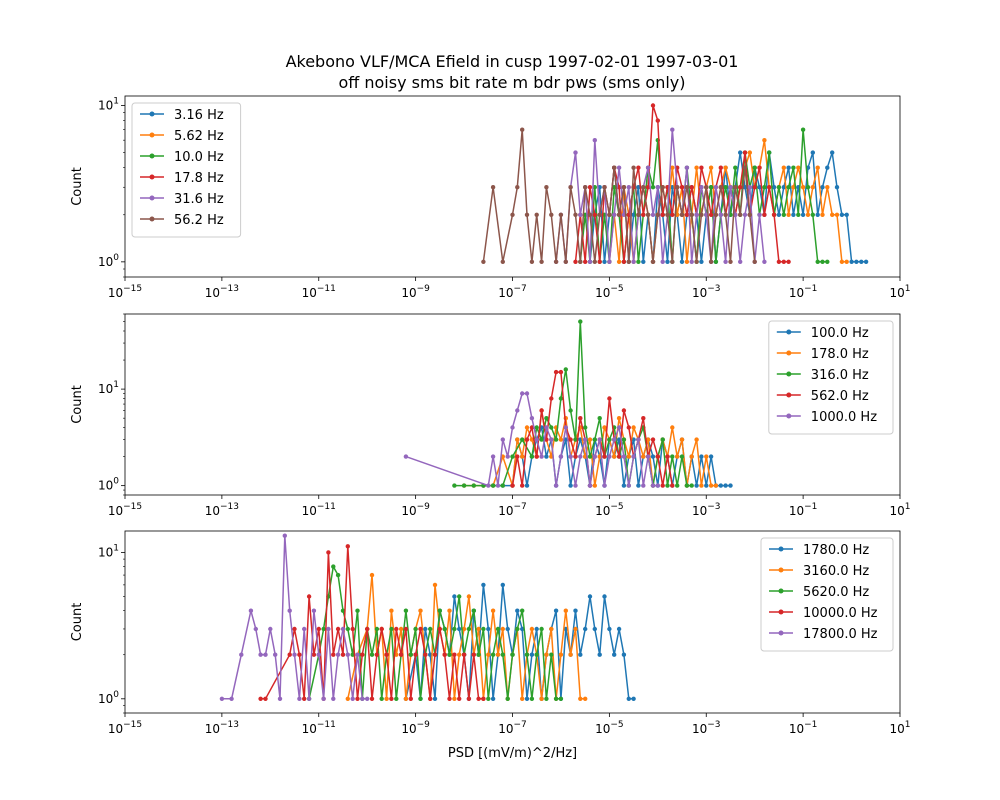 This screenshot has width=1000, height=800. I want to click on legend-label: 178.0 Hz, so click(840, 354).